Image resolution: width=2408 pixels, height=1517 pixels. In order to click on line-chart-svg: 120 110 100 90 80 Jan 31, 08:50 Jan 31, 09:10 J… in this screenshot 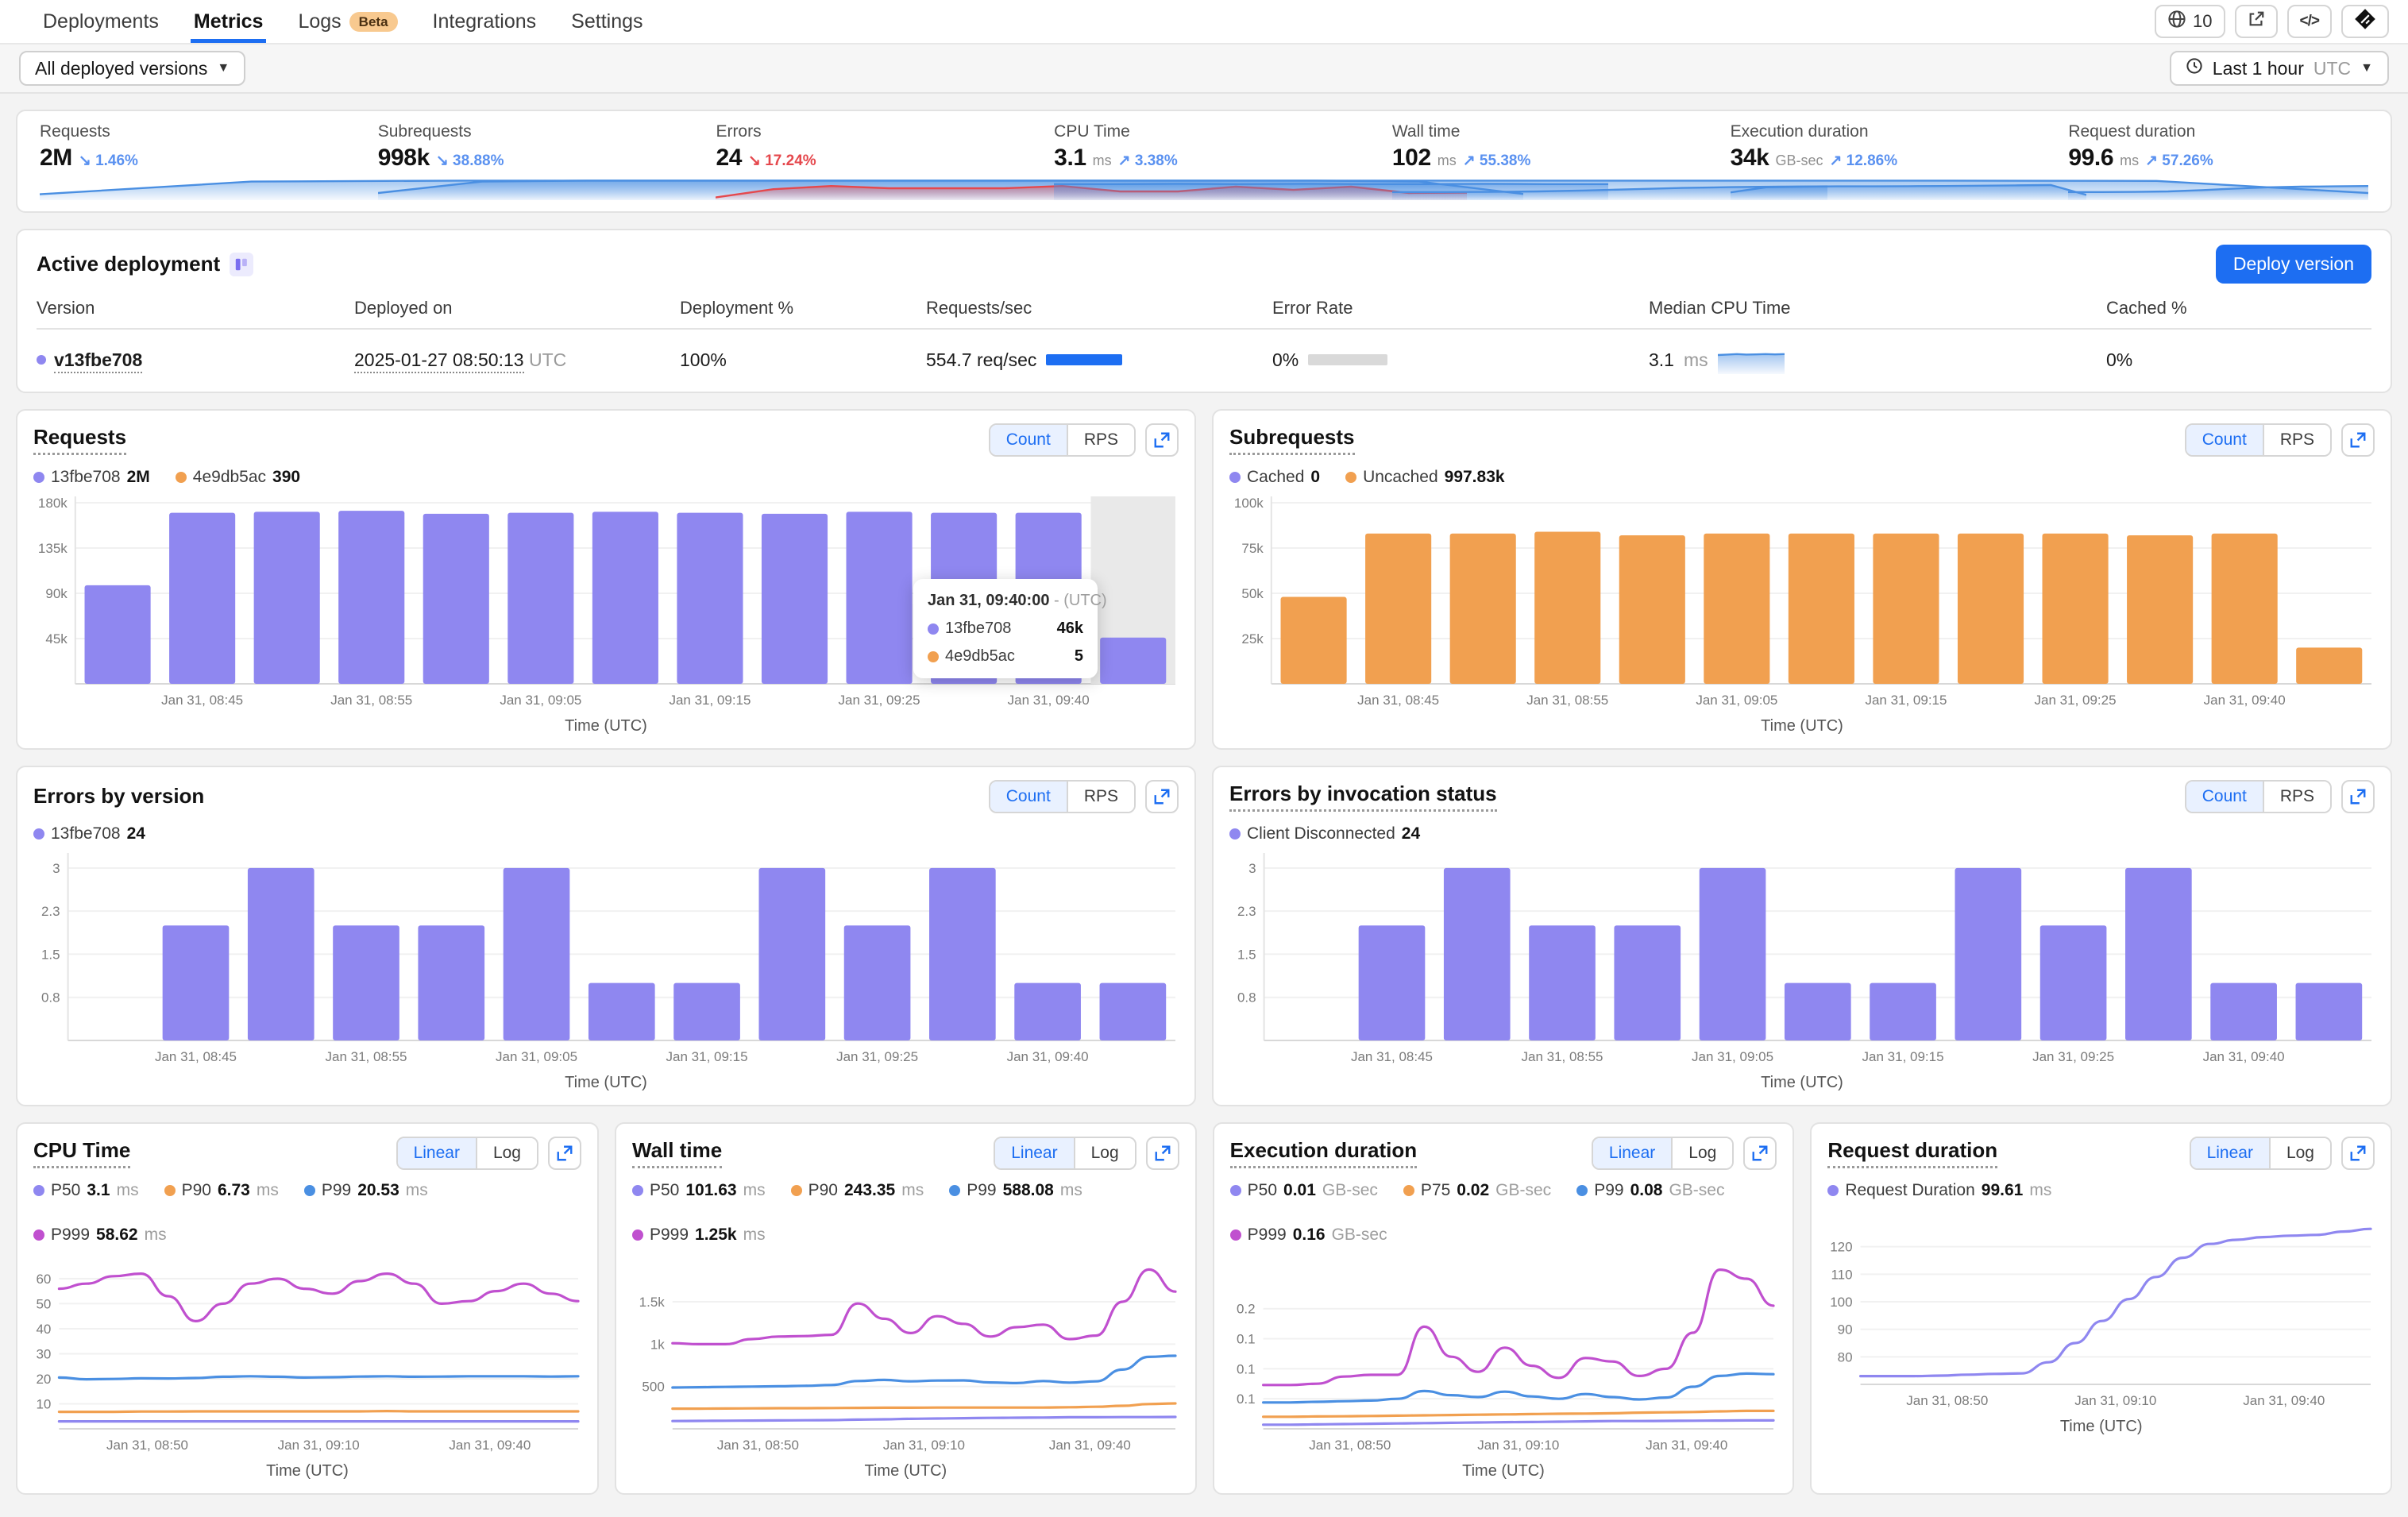, I will do `click(2100, 1309)`.